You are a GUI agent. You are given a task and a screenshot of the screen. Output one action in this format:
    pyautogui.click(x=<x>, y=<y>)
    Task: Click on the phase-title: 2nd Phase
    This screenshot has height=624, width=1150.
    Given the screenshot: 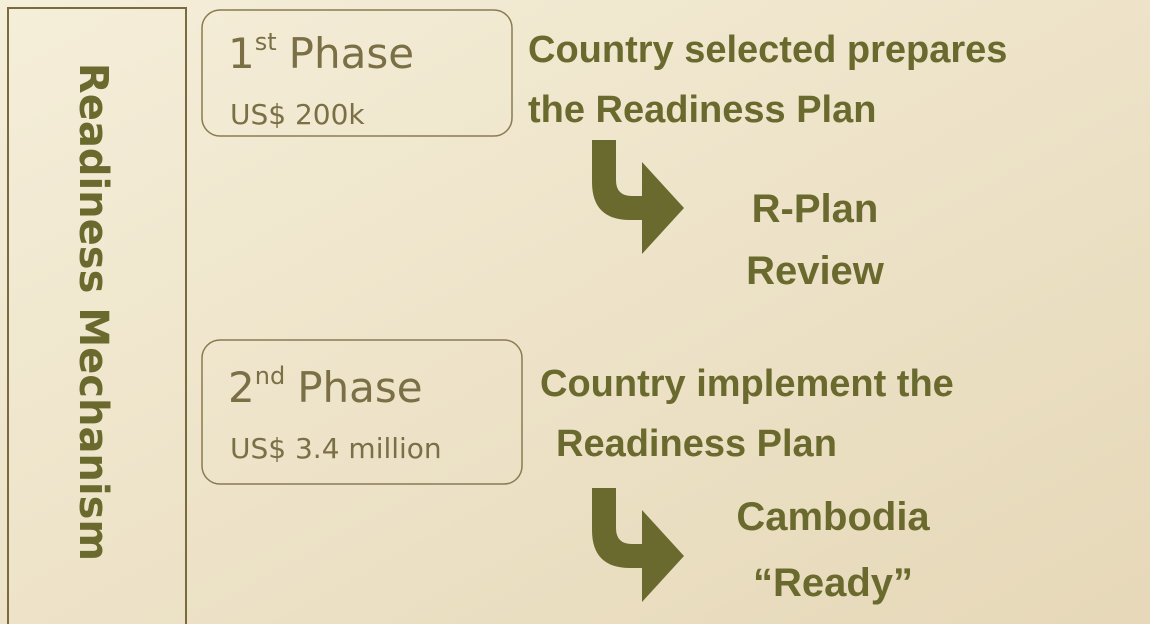 What is the action you would take?
    pyautogui.click(x=325, y=387)
    